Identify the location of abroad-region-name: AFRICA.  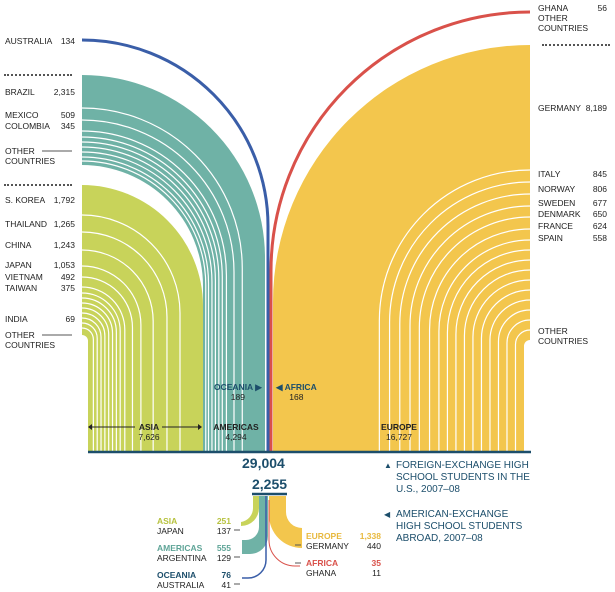
(322, 563).